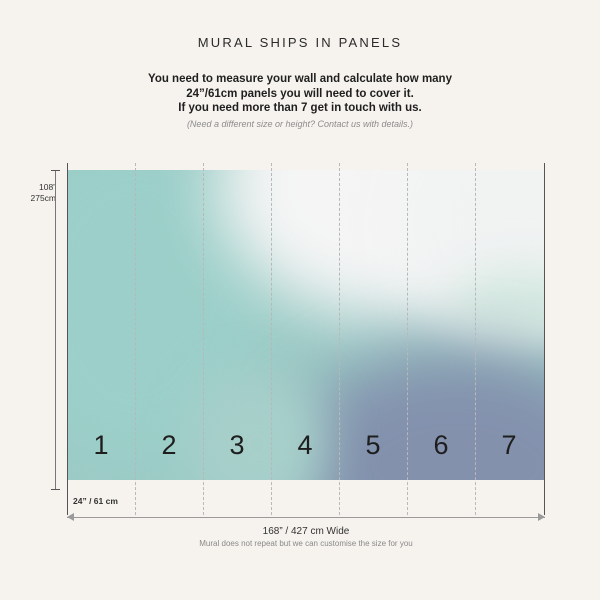  I want to click on height-label: 108” 275cm, so click(38, 193).